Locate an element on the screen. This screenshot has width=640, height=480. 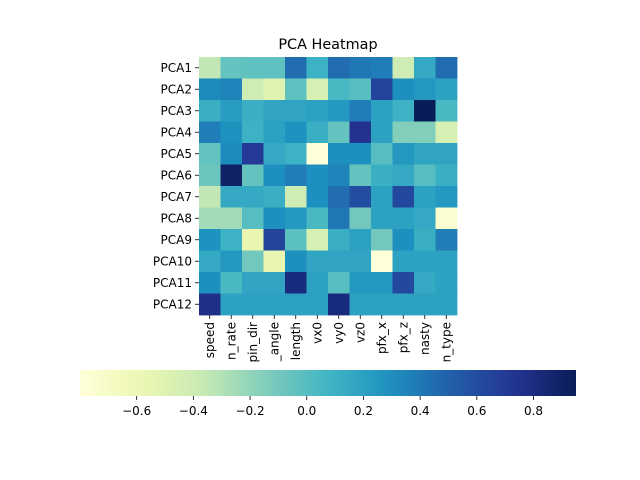
colorbar-tick-label: 0.8 is located at coordinates (533, 411).